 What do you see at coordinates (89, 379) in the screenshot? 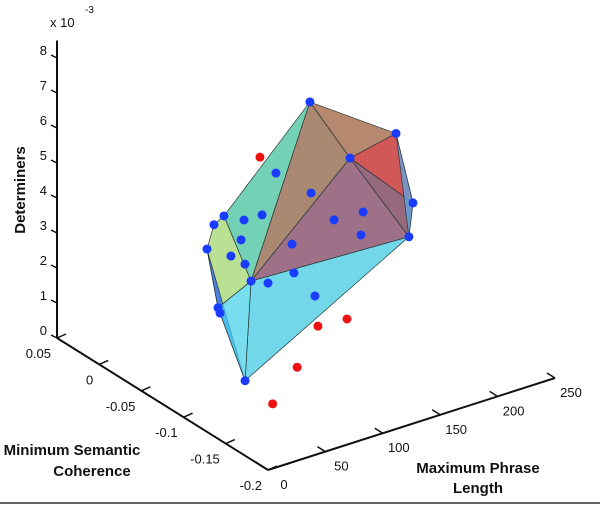
I see `y-tick-label: 0` at bounding box center [89, 379].